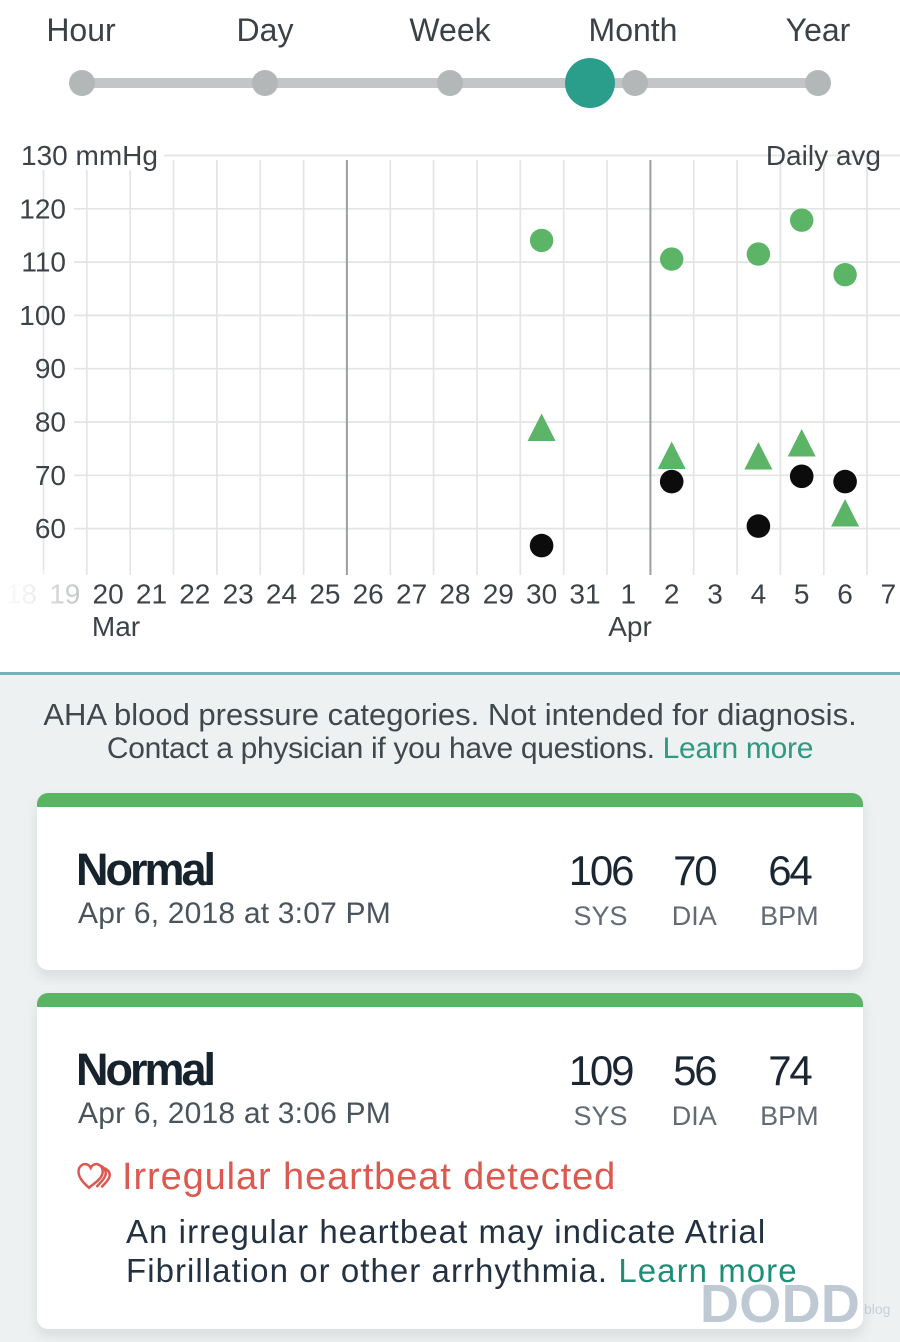 This screenshot has height=1342, width=900. What do you see at coordinates (454, 594) in the screenshot?
I see `svg-text: 28` at bounding box center [454, 594].